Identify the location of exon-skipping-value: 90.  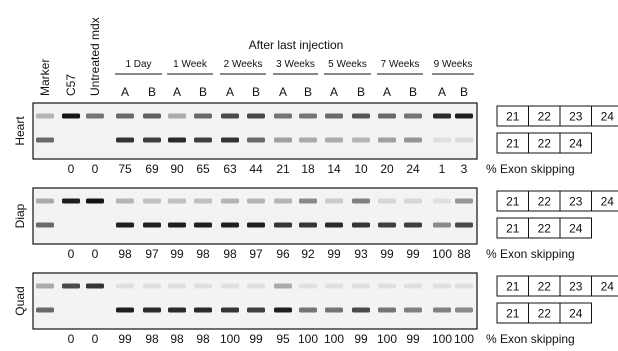
(177, 169).